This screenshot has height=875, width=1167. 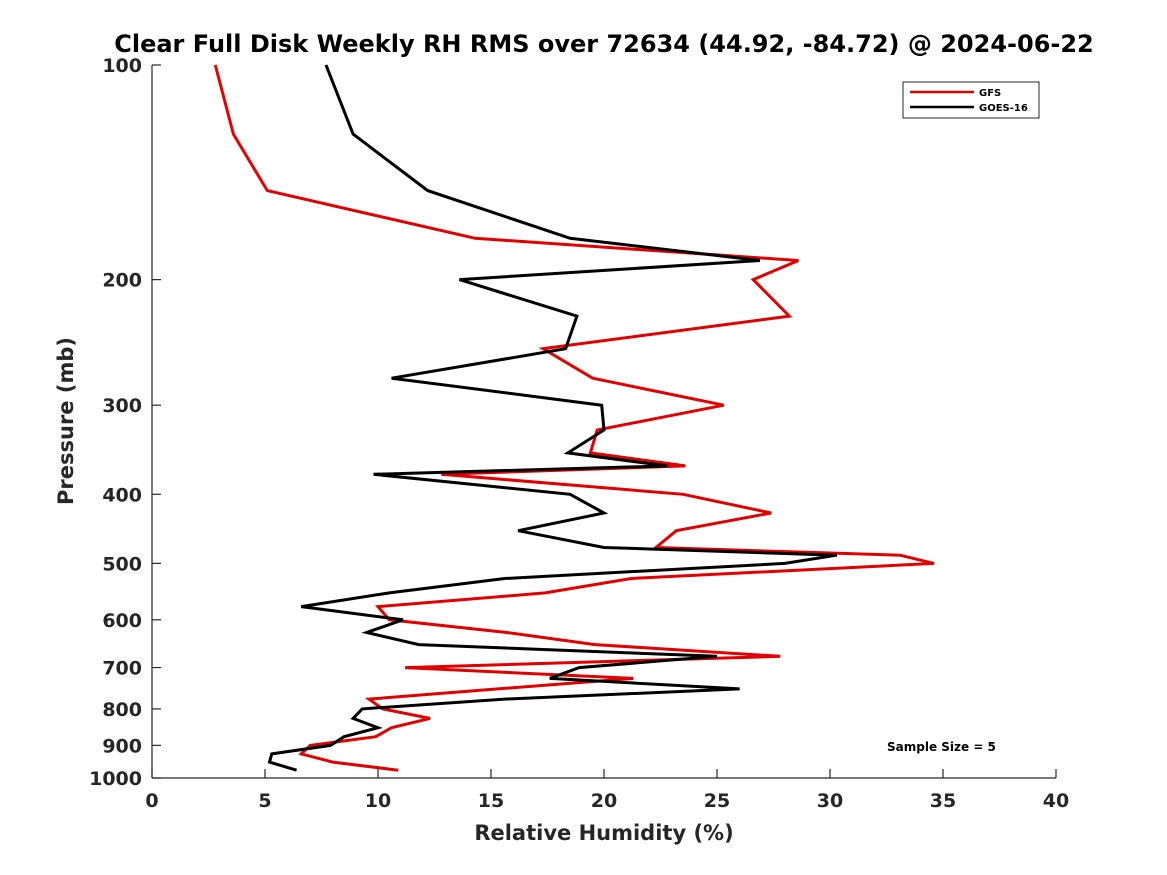 What do you see at coordinates (122, 746) in the screenshot?
I see `y-tick-label: 900` at bounding box center [122, 746].